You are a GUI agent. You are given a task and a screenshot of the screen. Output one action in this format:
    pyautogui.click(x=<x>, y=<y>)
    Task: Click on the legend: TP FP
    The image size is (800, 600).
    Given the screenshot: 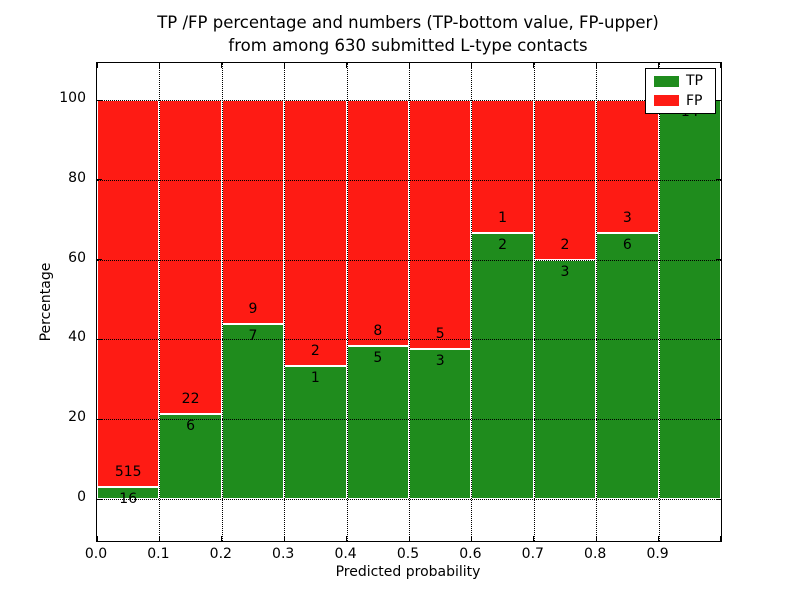 What is the action you would take?
    pyautogui.click(x=680, y=91)
    